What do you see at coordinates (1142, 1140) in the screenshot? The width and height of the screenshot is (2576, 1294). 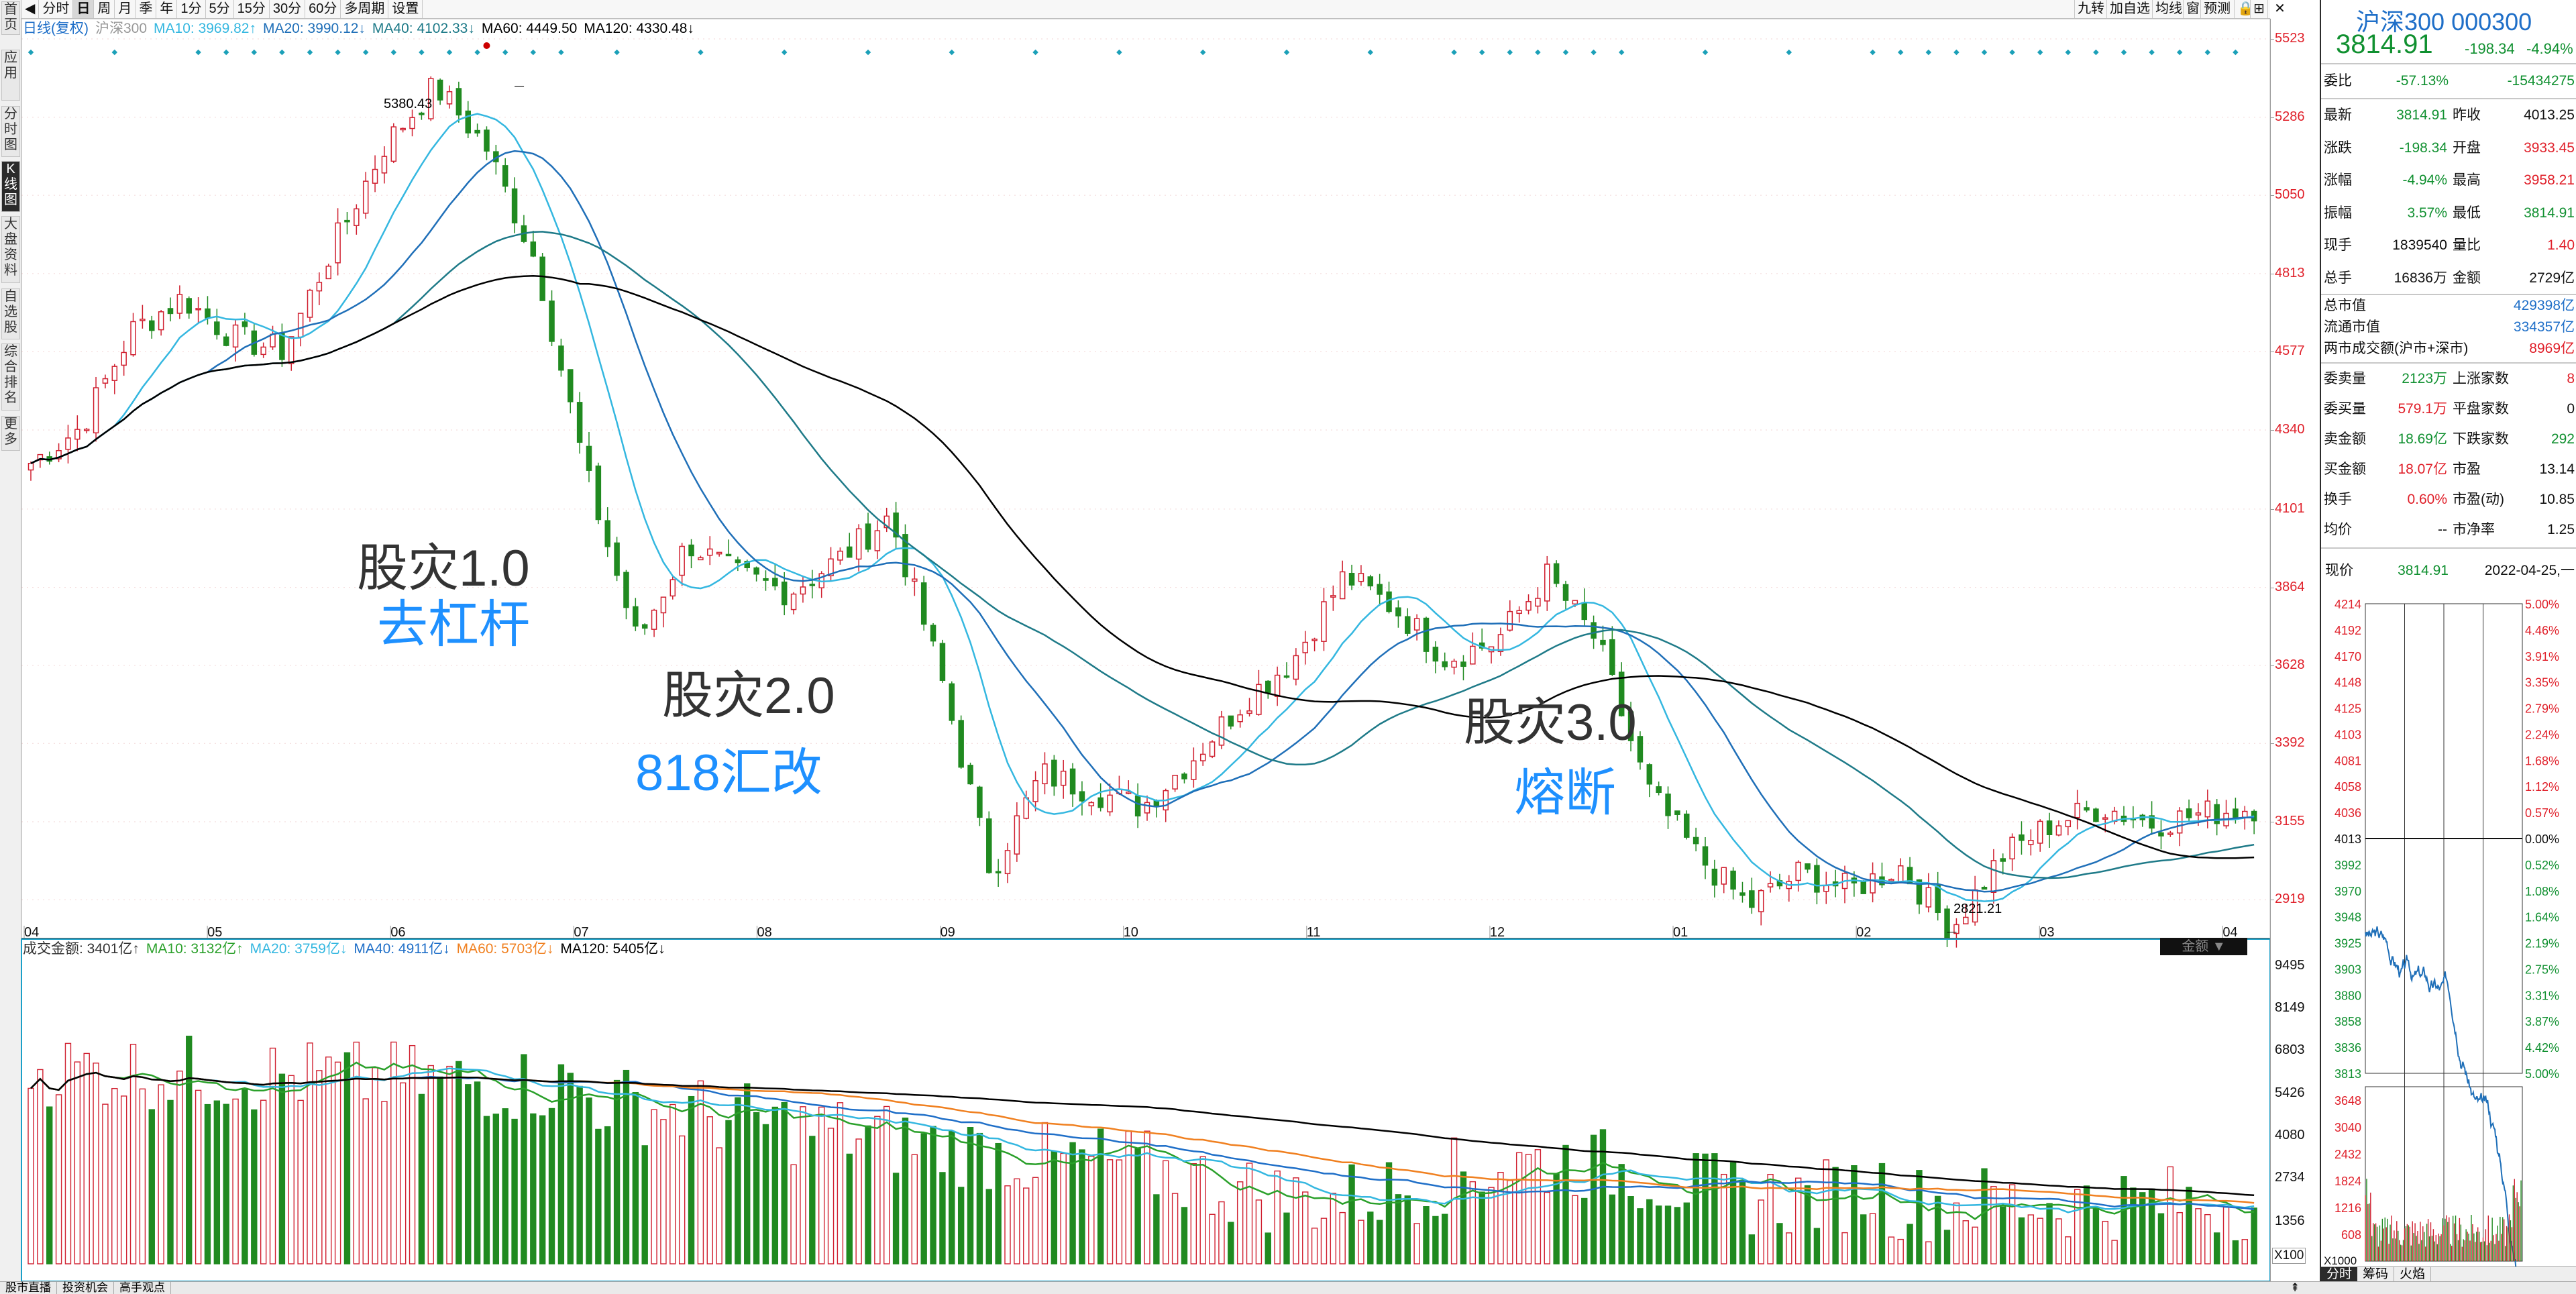 I see `vol-ma10-line` at bounding box center [1142, 1140].